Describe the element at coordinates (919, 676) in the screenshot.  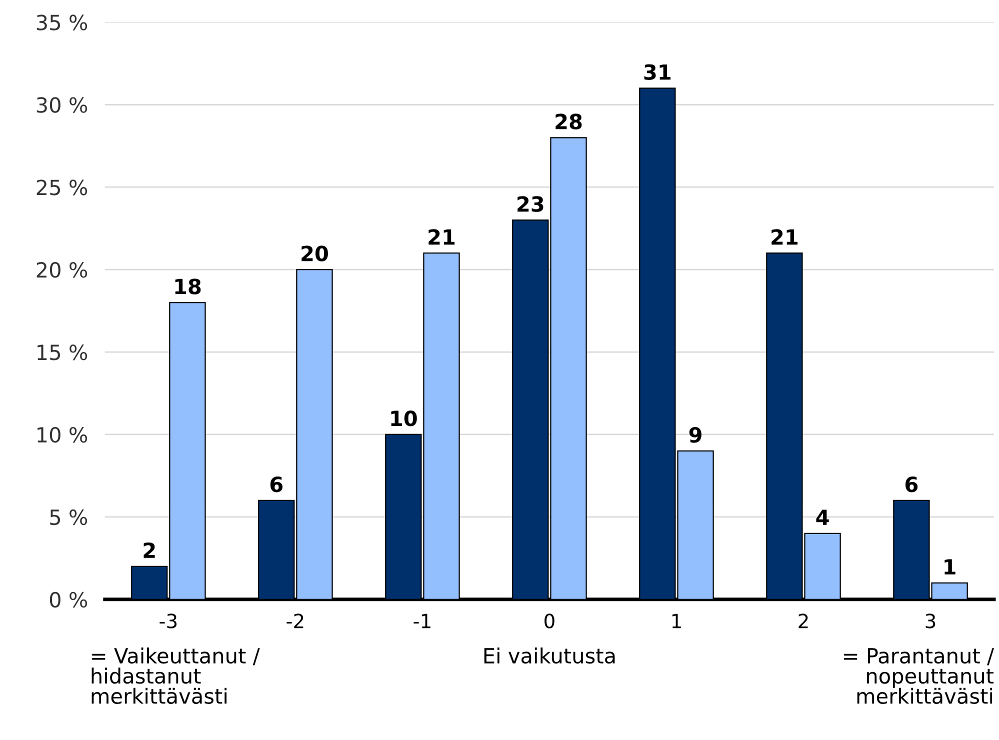
I see `text: = Parantanut / nopeuttanut merkittävästi` at that location.